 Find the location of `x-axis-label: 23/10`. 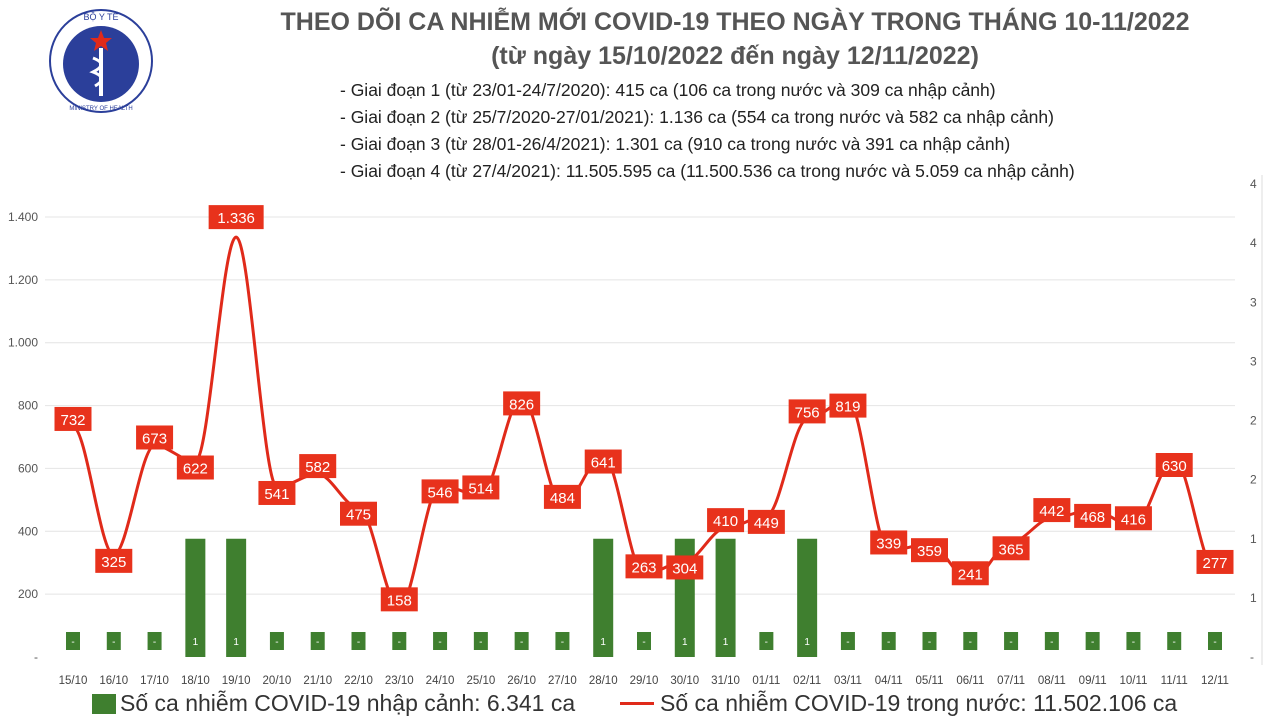

x-axis-label: 23/10 is located at coordinates (399, 681).